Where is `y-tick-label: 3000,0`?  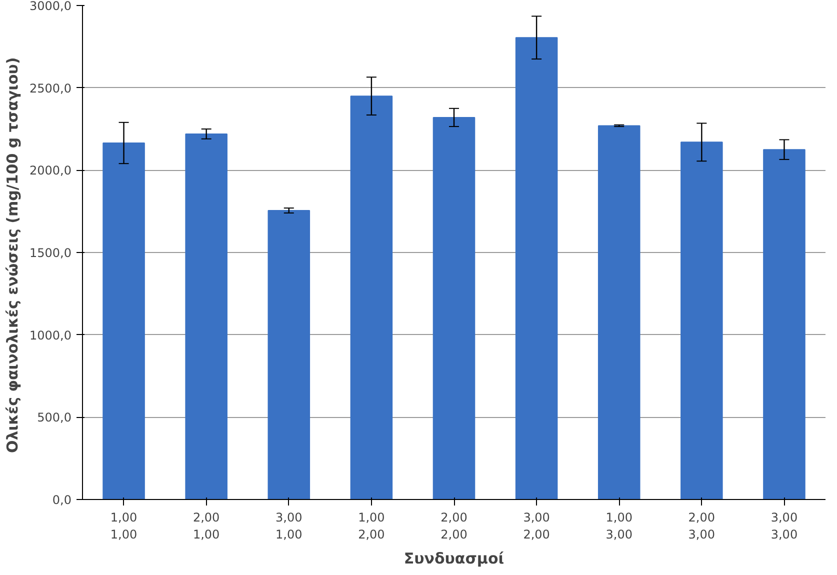
y-tick-label: 3000,0 is located at coordinates (51, 6).